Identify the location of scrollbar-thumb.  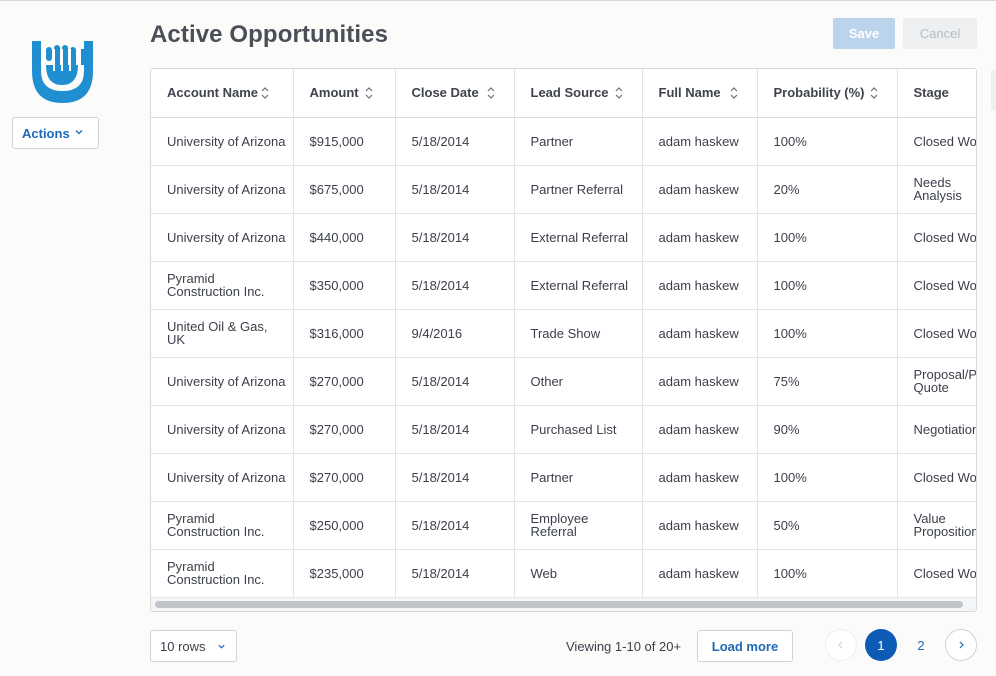
(559, 604).